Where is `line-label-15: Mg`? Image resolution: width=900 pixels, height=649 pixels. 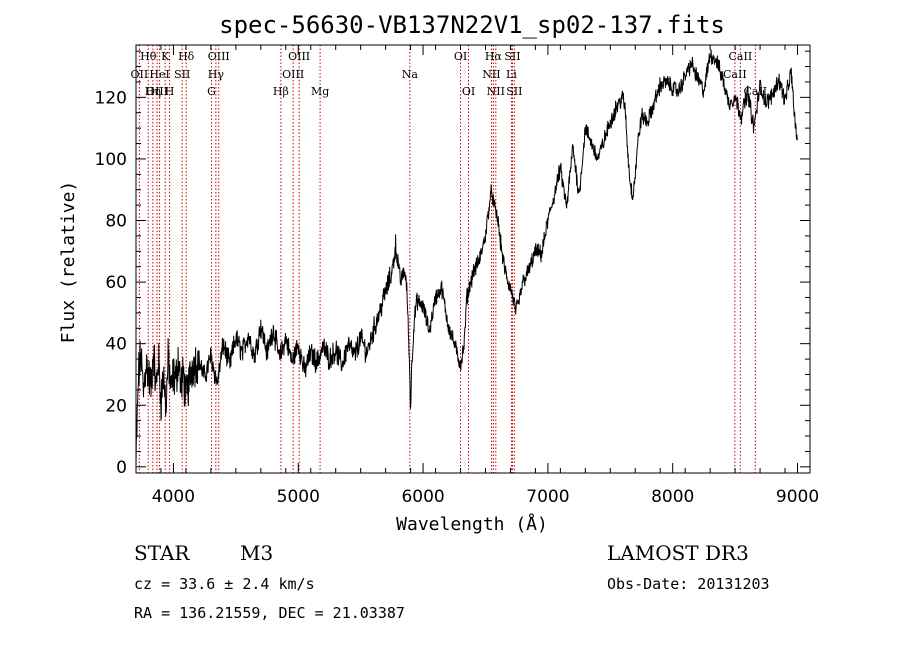 line-label-15: Mg is located at coordinates (320, 91).